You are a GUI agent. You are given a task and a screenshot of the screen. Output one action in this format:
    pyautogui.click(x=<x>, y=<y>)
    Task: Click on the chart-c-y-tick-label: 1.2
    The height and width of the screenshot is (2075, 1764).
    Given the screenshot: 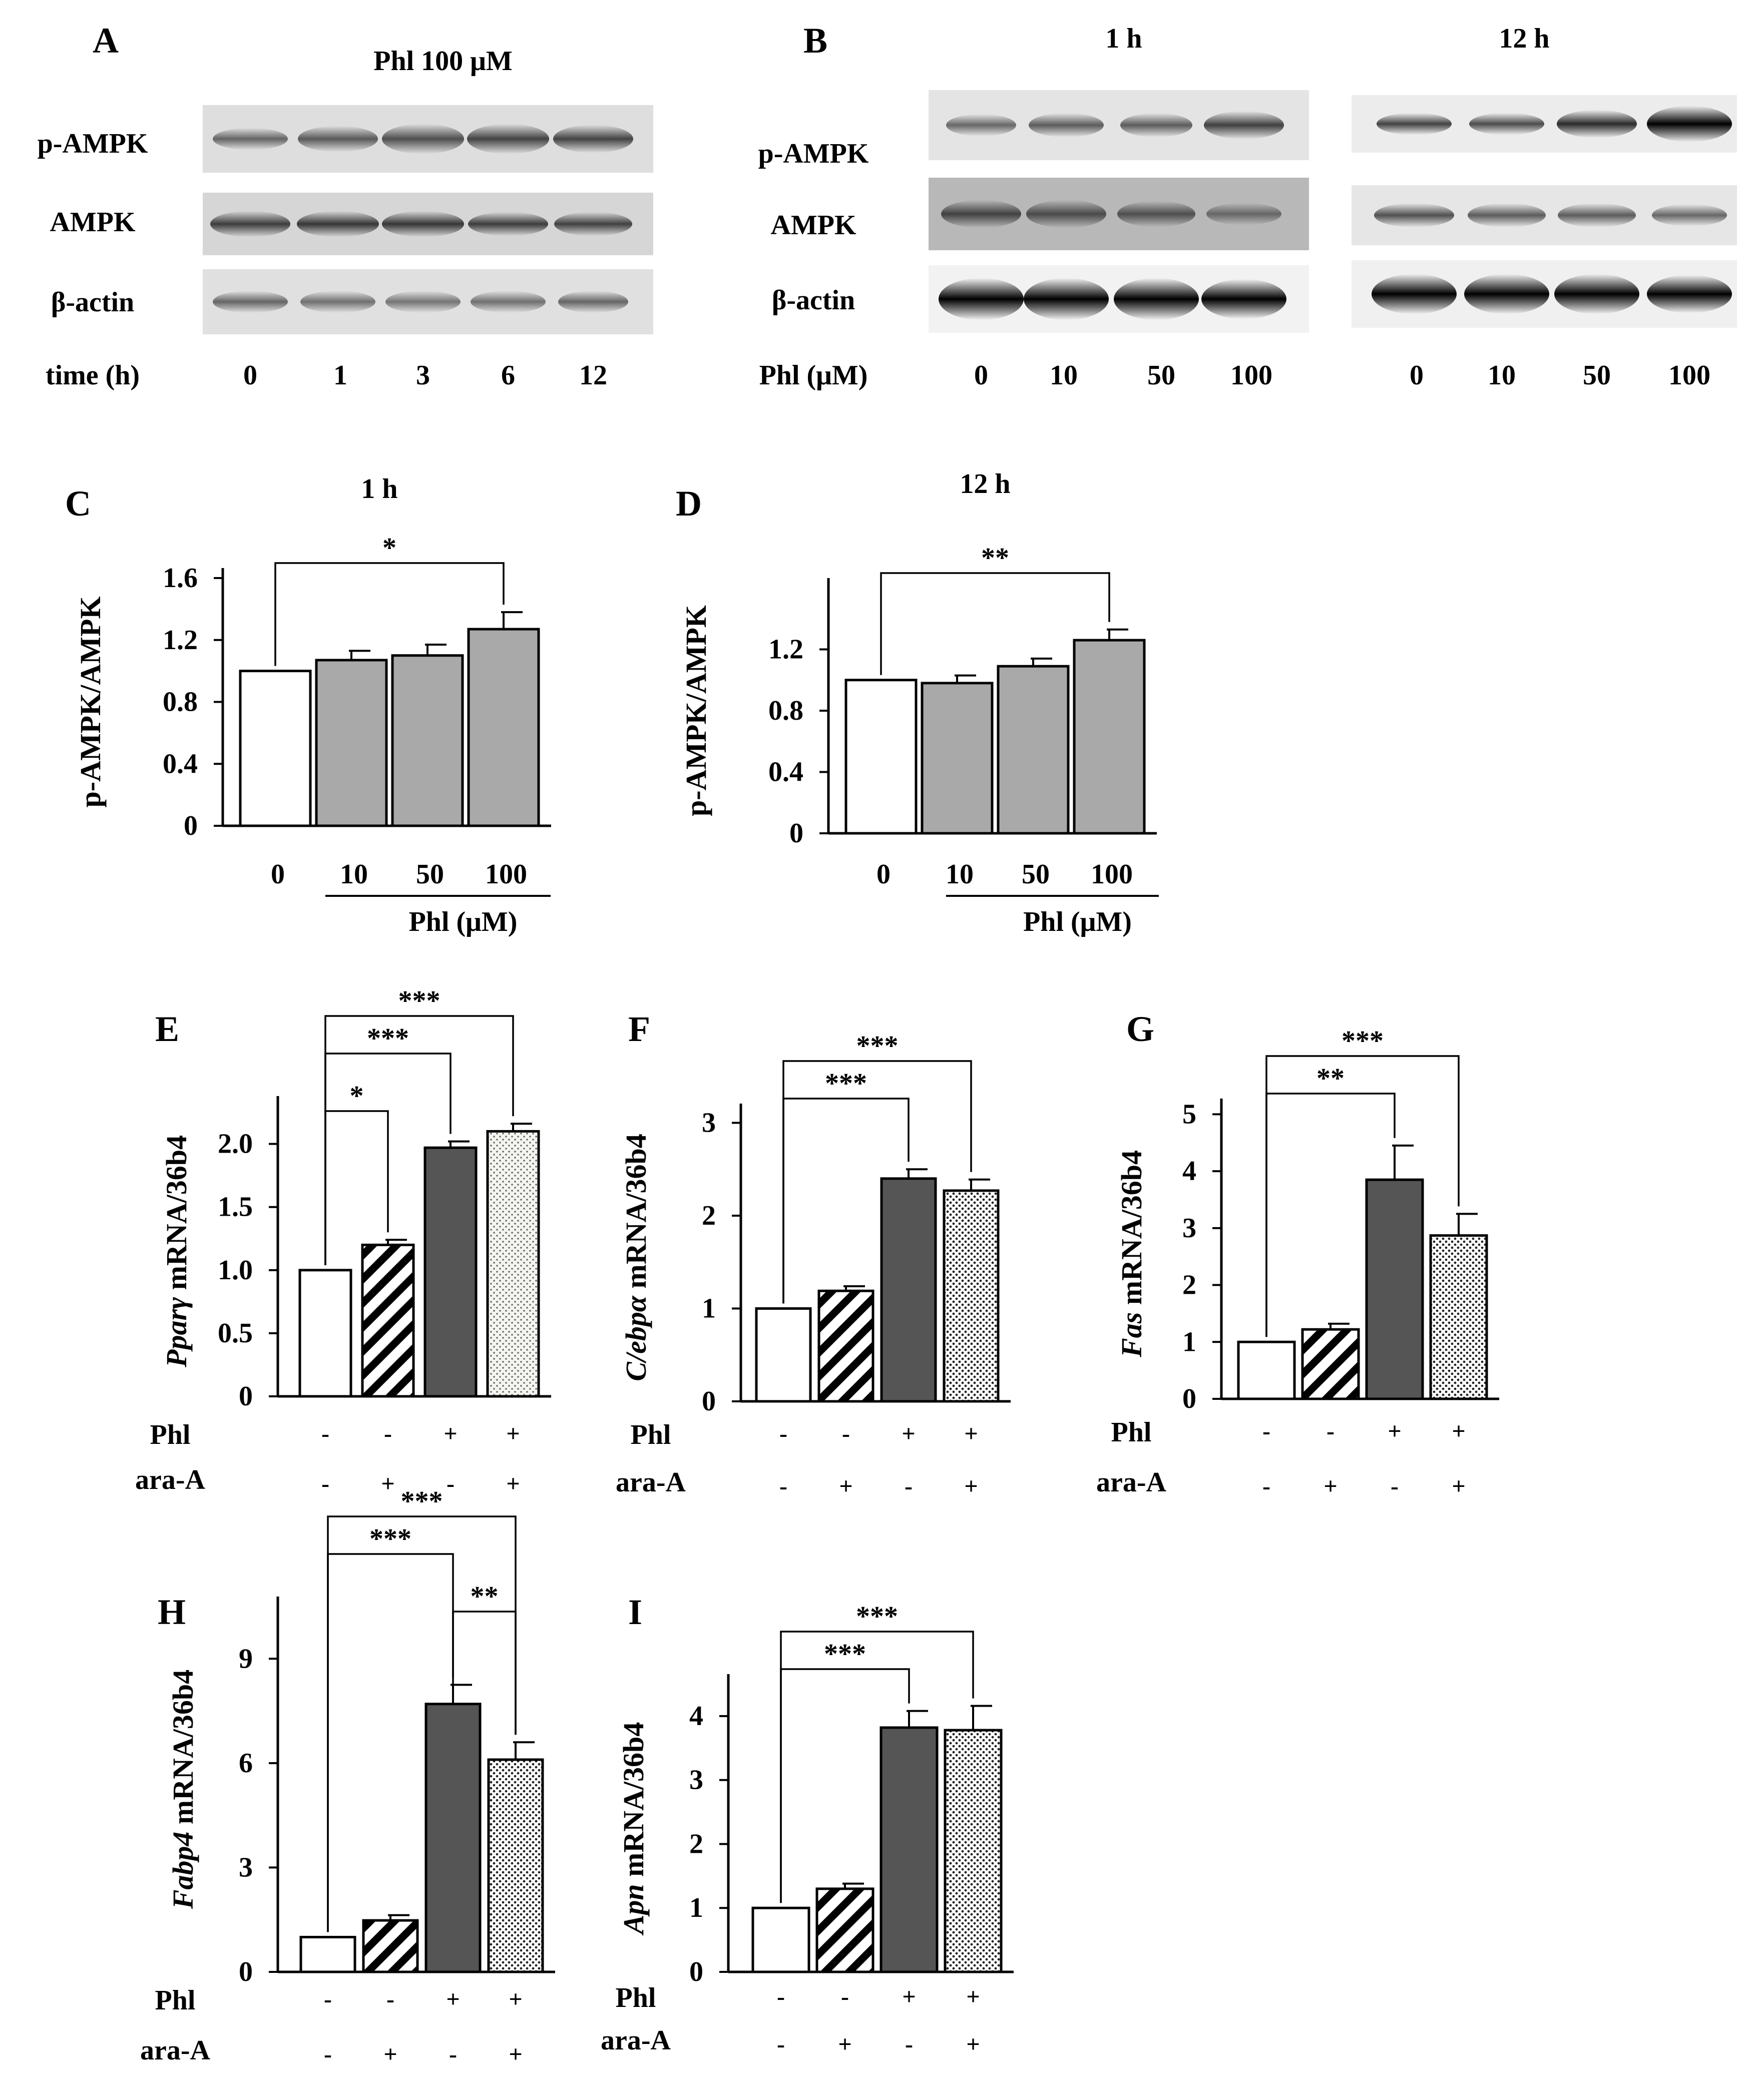 What is the action you would take?
    pyautogui.click(x=181, y=640)
    